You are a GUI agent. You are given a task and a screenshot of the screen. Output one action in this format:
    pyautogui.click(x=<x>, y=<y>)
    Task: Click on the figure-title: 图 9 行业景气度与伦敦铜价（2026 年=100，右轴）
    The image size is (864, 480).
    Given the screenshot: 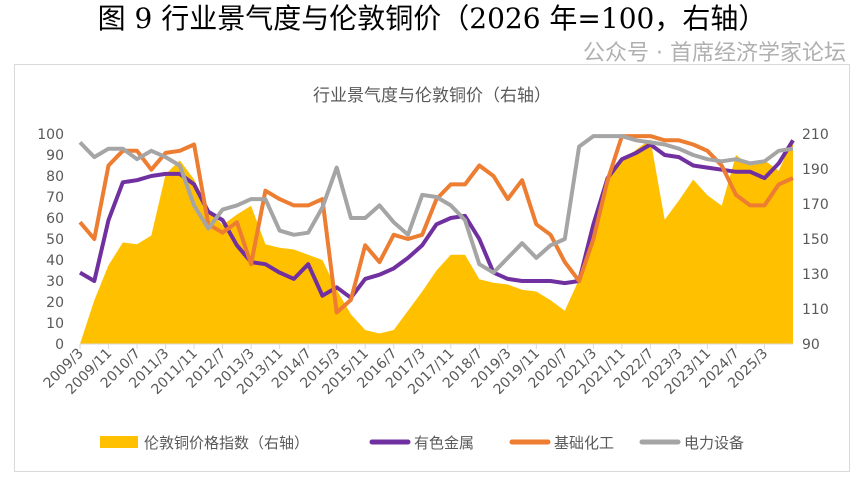 What is the action you would take?
    pyautogui.click(x=432, y=18)
    